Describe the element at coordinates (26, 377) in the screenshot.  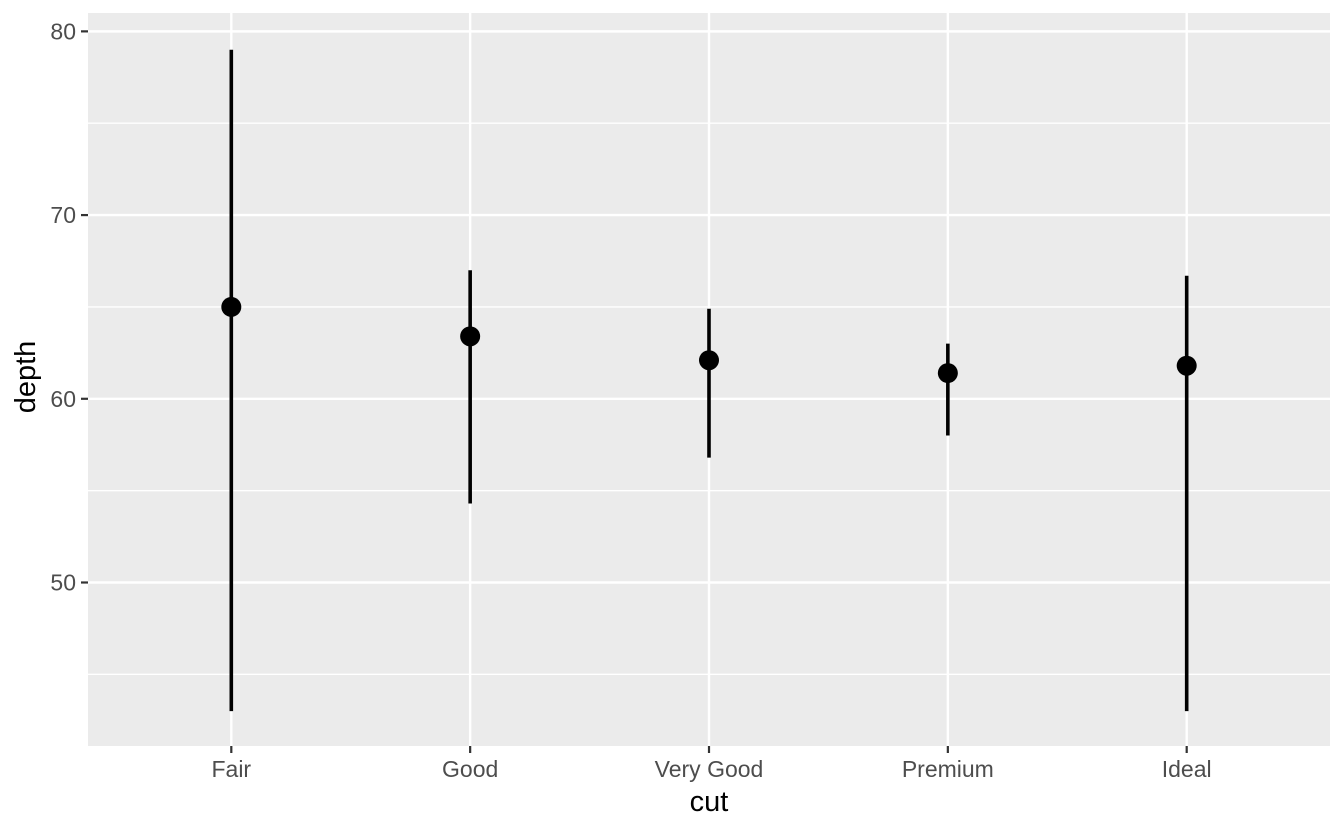
I see `y-axis-title: depth` at that location.